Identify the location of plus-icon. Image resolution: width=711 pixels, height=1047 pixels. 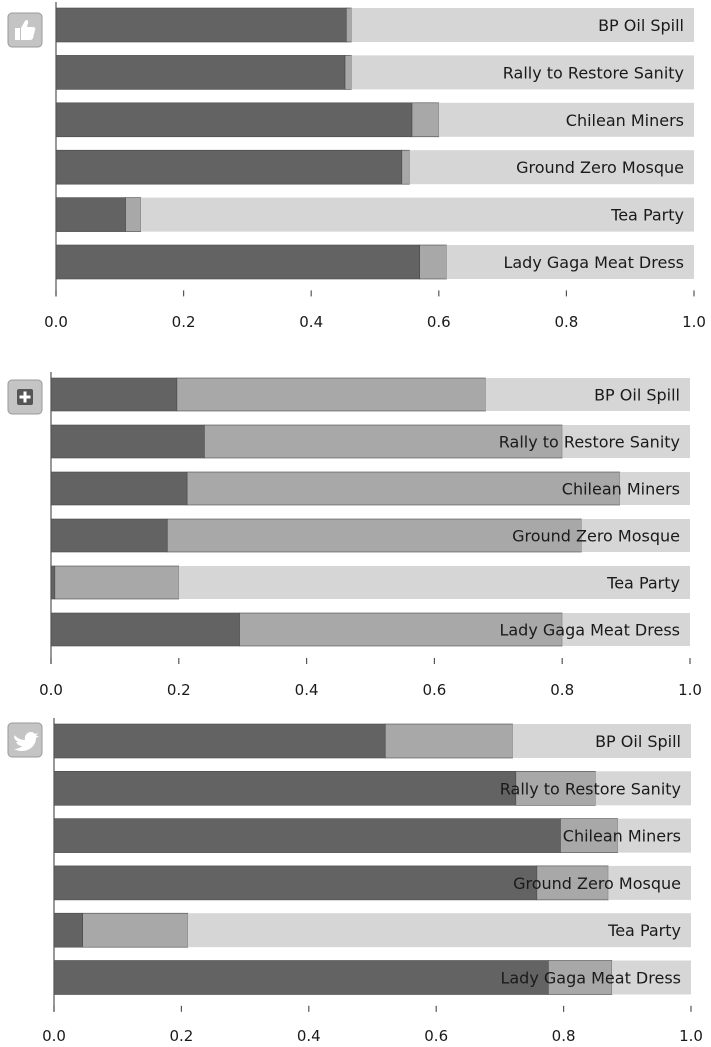
(25, 397).